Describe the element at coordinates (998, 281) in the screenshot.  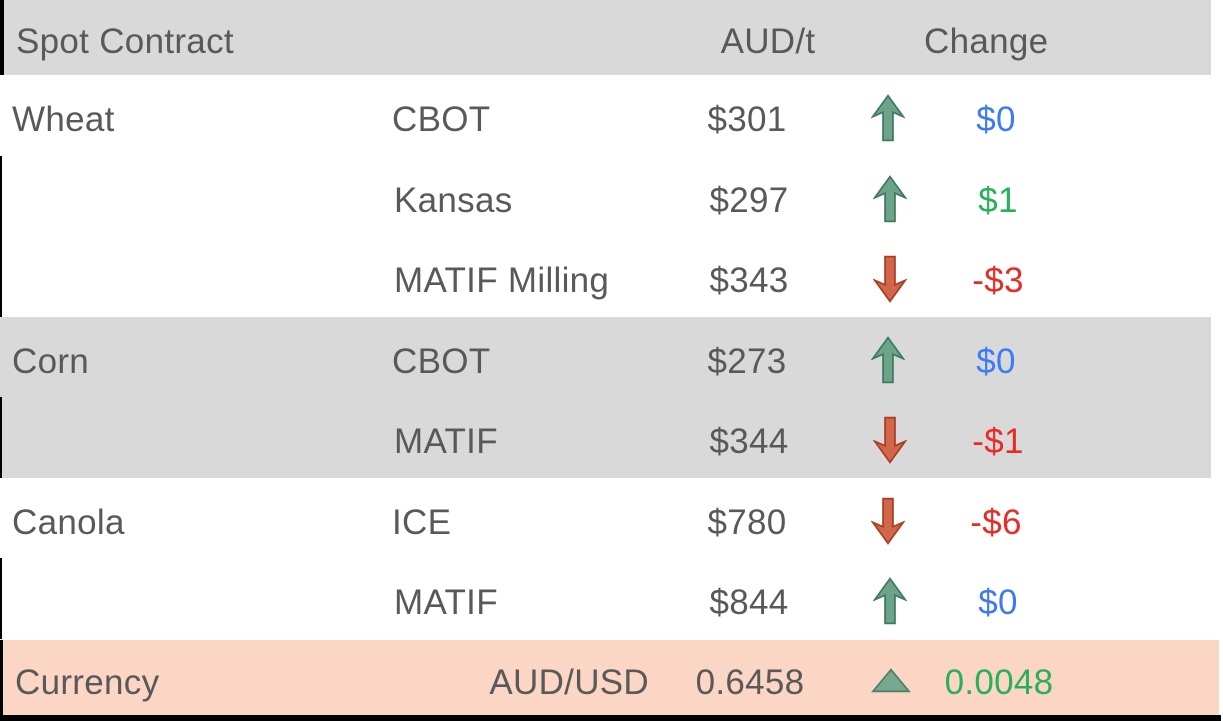
I see `change-value: -$3` at that location.